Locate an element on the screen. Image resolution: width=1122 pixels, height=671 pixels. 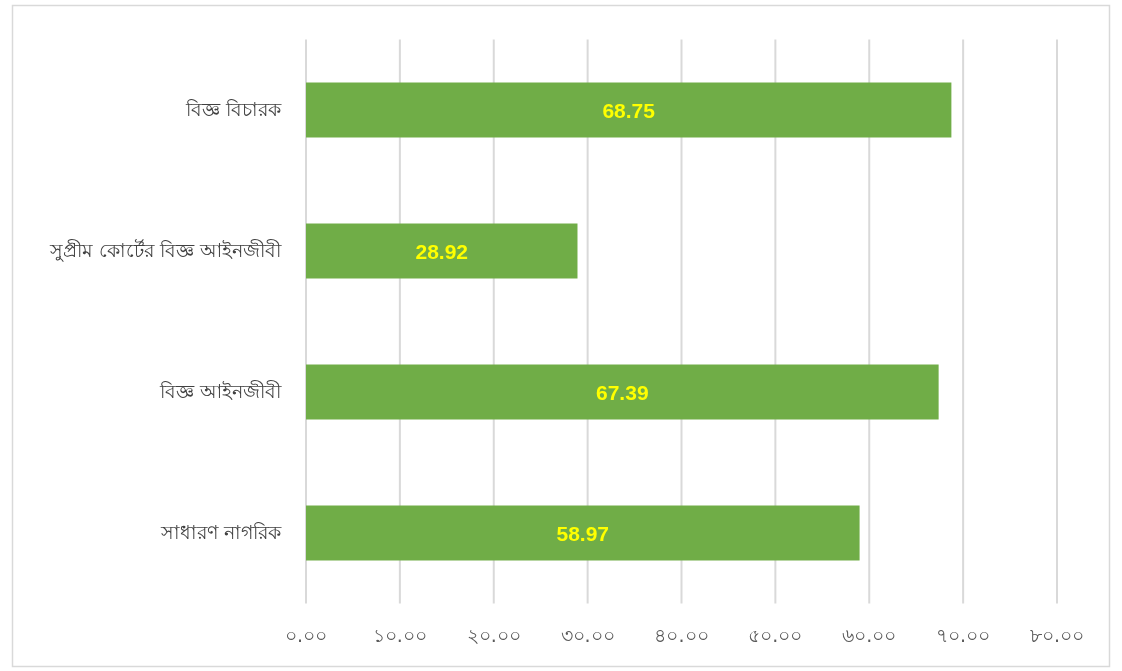
data-label: 67.39 is located at coordinates (622, 392).